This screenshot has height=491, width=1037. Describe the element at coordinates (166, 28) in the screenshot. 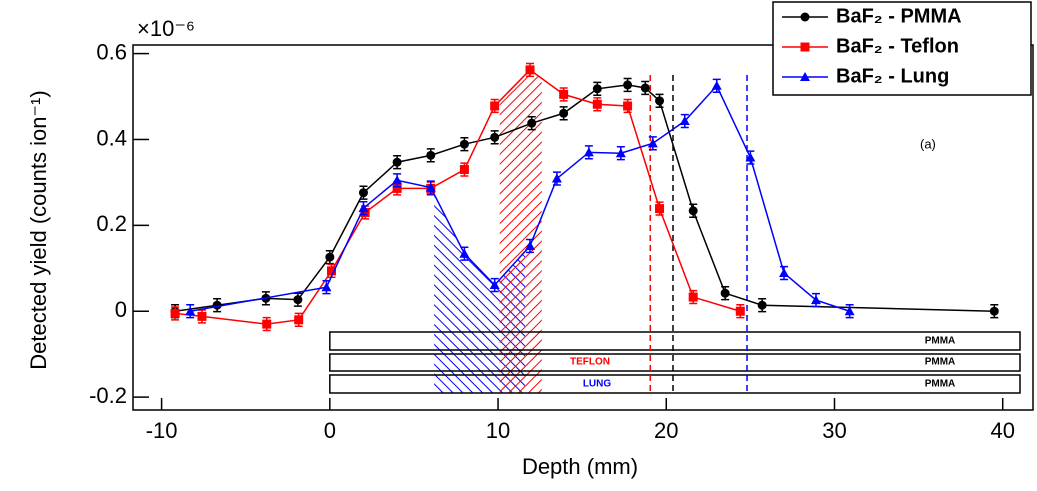

I see `y-multiplier: ×10⁻⁶` at that location.